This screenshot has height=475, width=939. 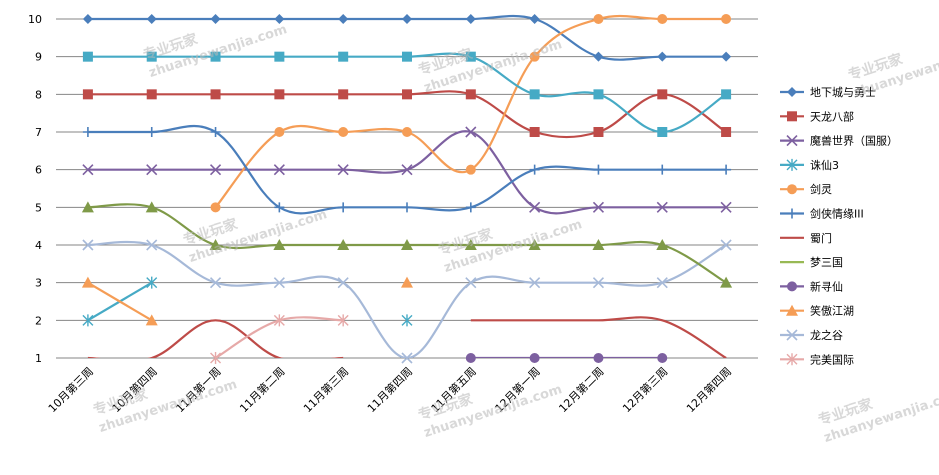 I want to click on legend-label: 诛仙3, so click(x=824, y=165).